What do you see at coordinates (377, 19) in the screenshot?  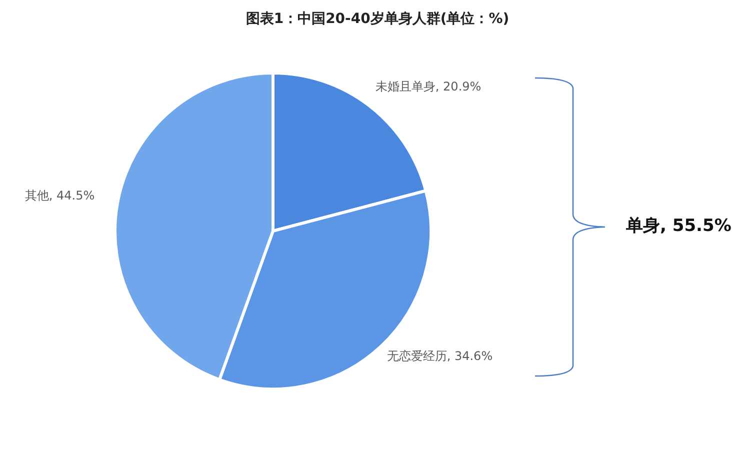 I see `chart-title: 图表1：中国20-40岁单身人群(单位：%)` at bounding box center [377, 19].